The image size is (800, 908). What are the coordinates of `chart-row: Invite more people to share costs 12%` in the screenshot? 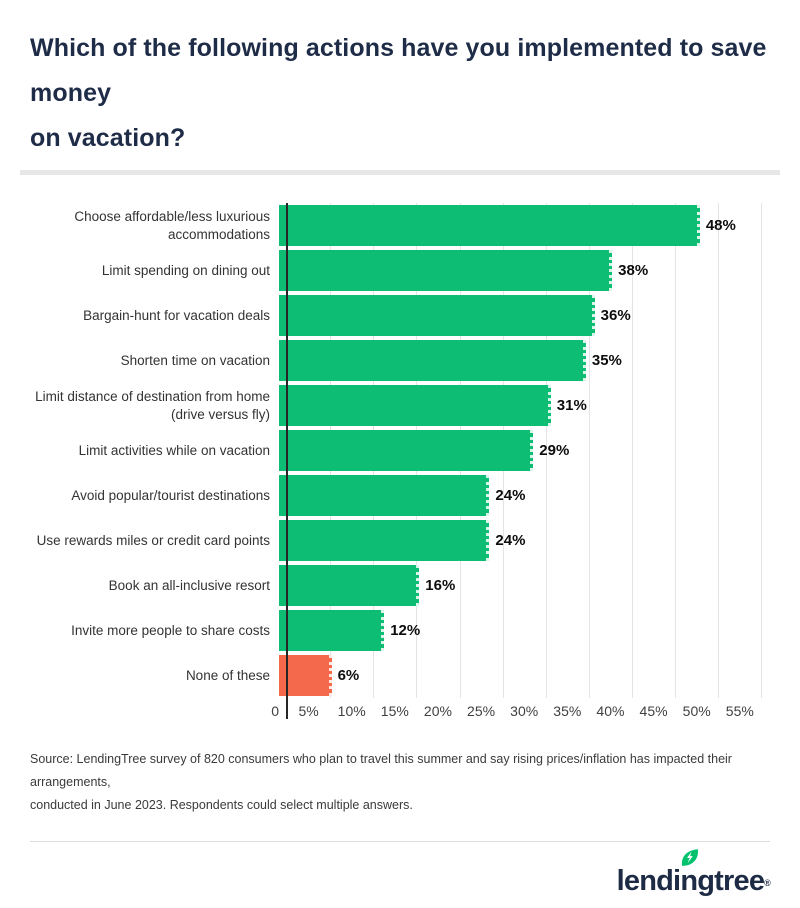 It's located at (400, 630).